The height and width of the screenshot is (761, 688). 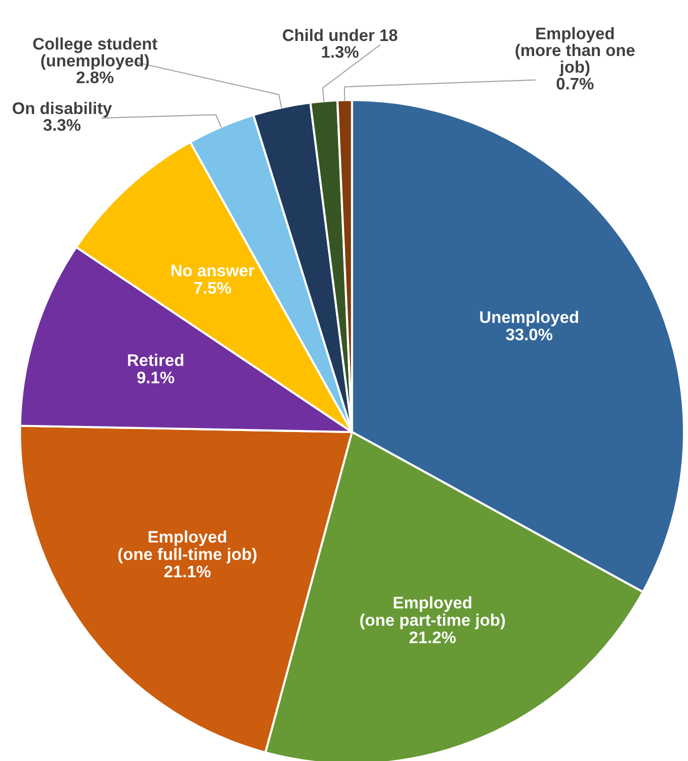 What do you see at coordinates (212, 270) in the screenshot?
I see `slice-label: No answer` at bounding box center [212, 270].